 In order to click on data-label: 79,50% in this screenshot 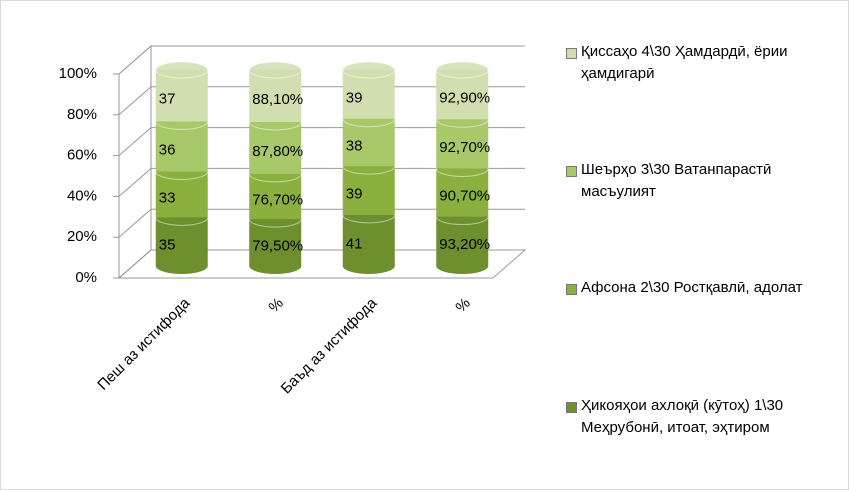, I will do `click(277, 246)`.